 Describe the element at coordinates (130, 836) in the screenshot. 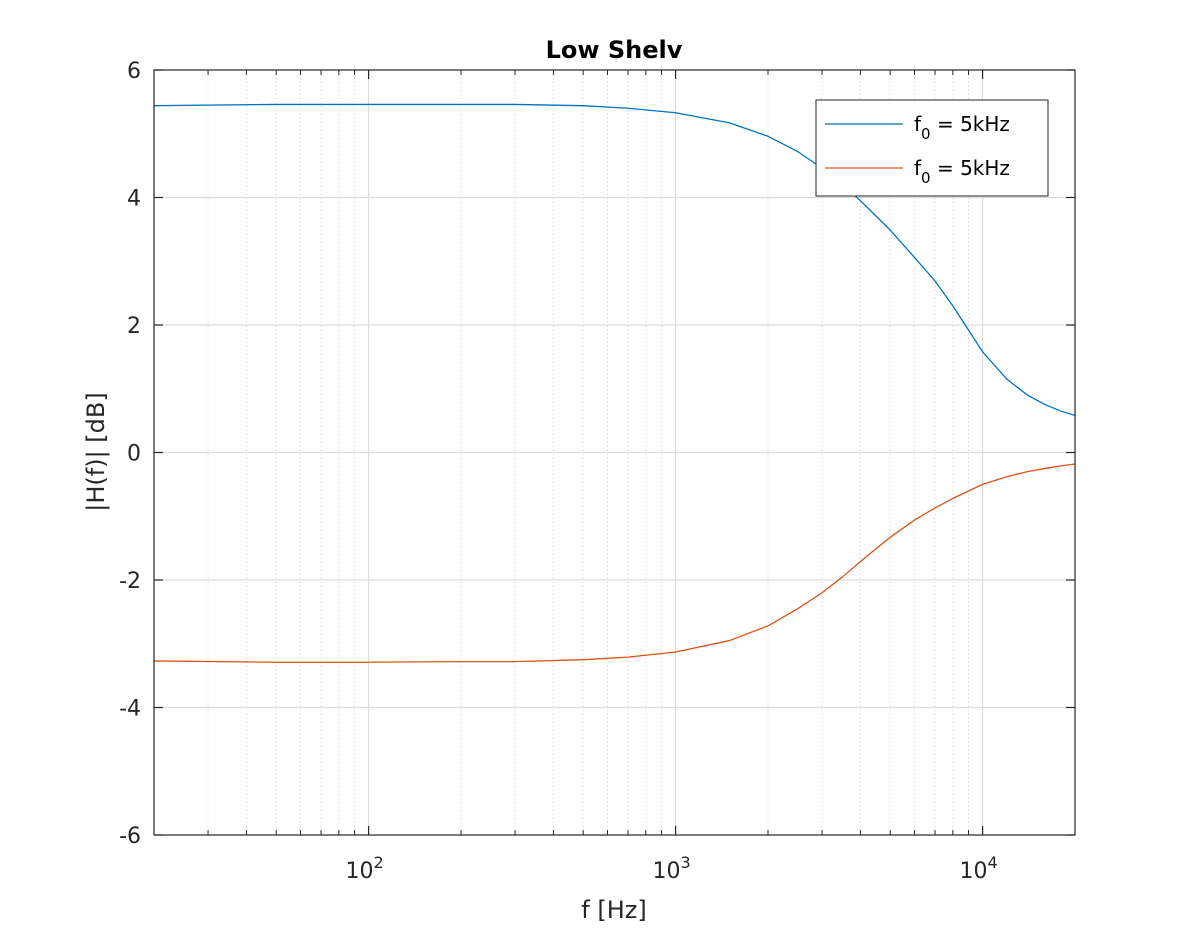

I see `y-tick-label: -6` at that location.